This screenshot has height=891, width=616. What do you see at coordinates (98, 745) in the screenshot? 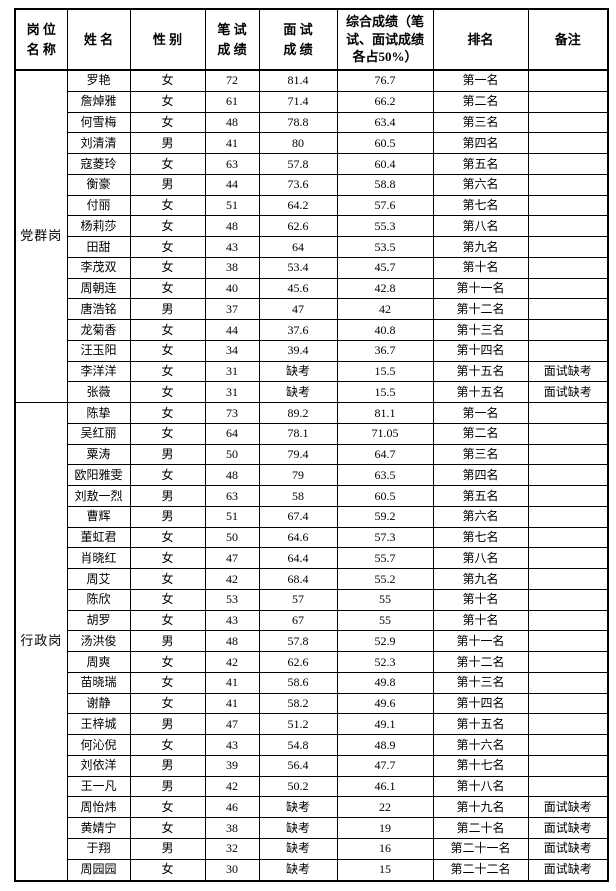
I see `cell-name: 何沁倪` at bounding box center [98, 745].